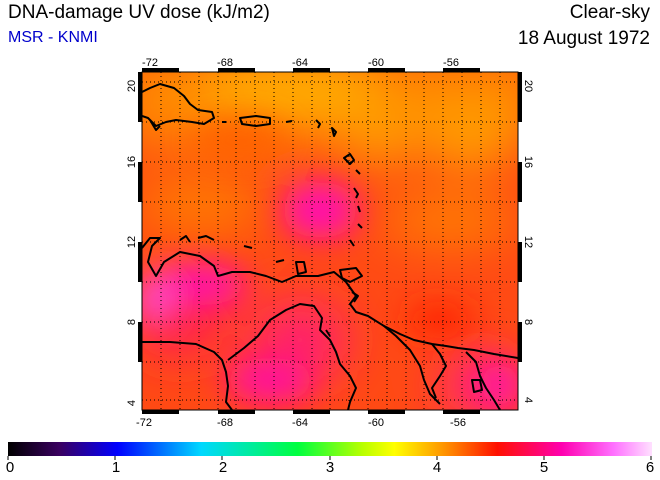  What do you see at coordinates (330, 467) in the screenshot?
I see `colorbar-label: 3` at bounding box center [330, 467].